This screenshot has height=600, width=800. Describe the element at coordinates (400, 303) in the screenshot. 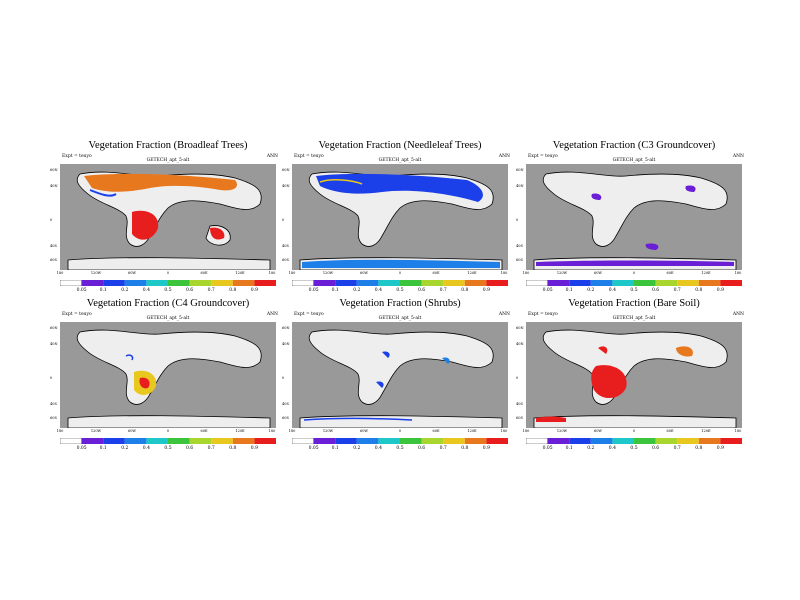

I see `panel-title: Vegetation Fraction (Shrubs)` at that location.